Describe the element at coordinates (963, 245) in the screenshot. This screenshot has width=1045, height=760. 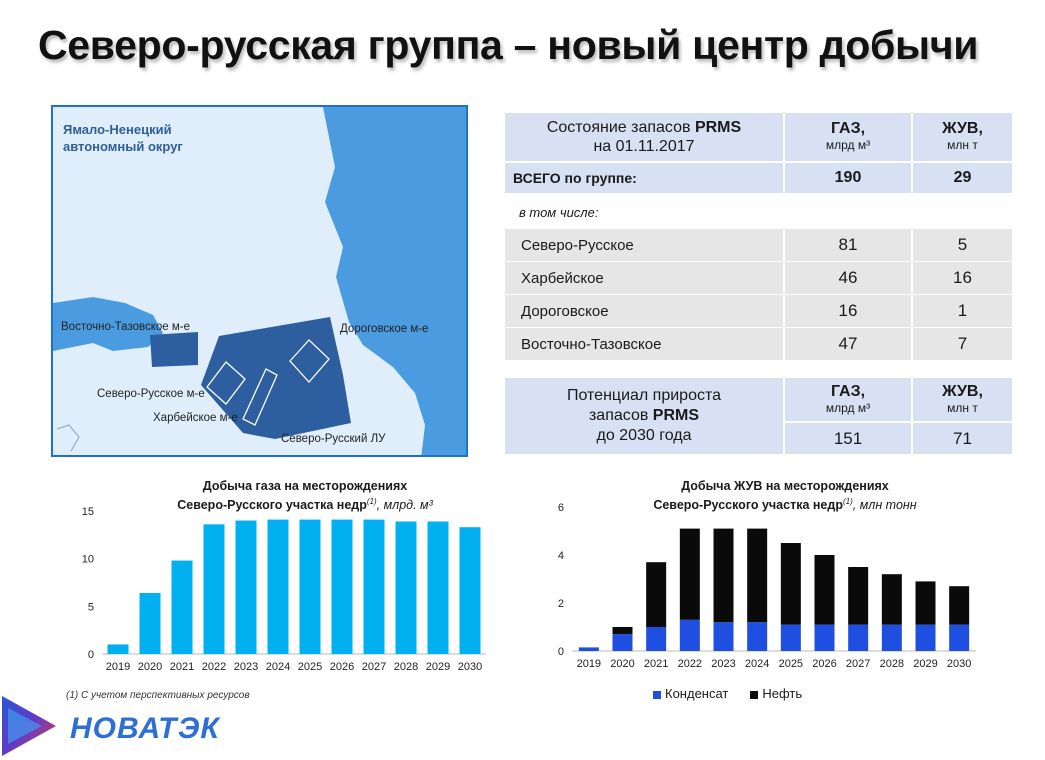
I see `field-liquids: 5` at that location.